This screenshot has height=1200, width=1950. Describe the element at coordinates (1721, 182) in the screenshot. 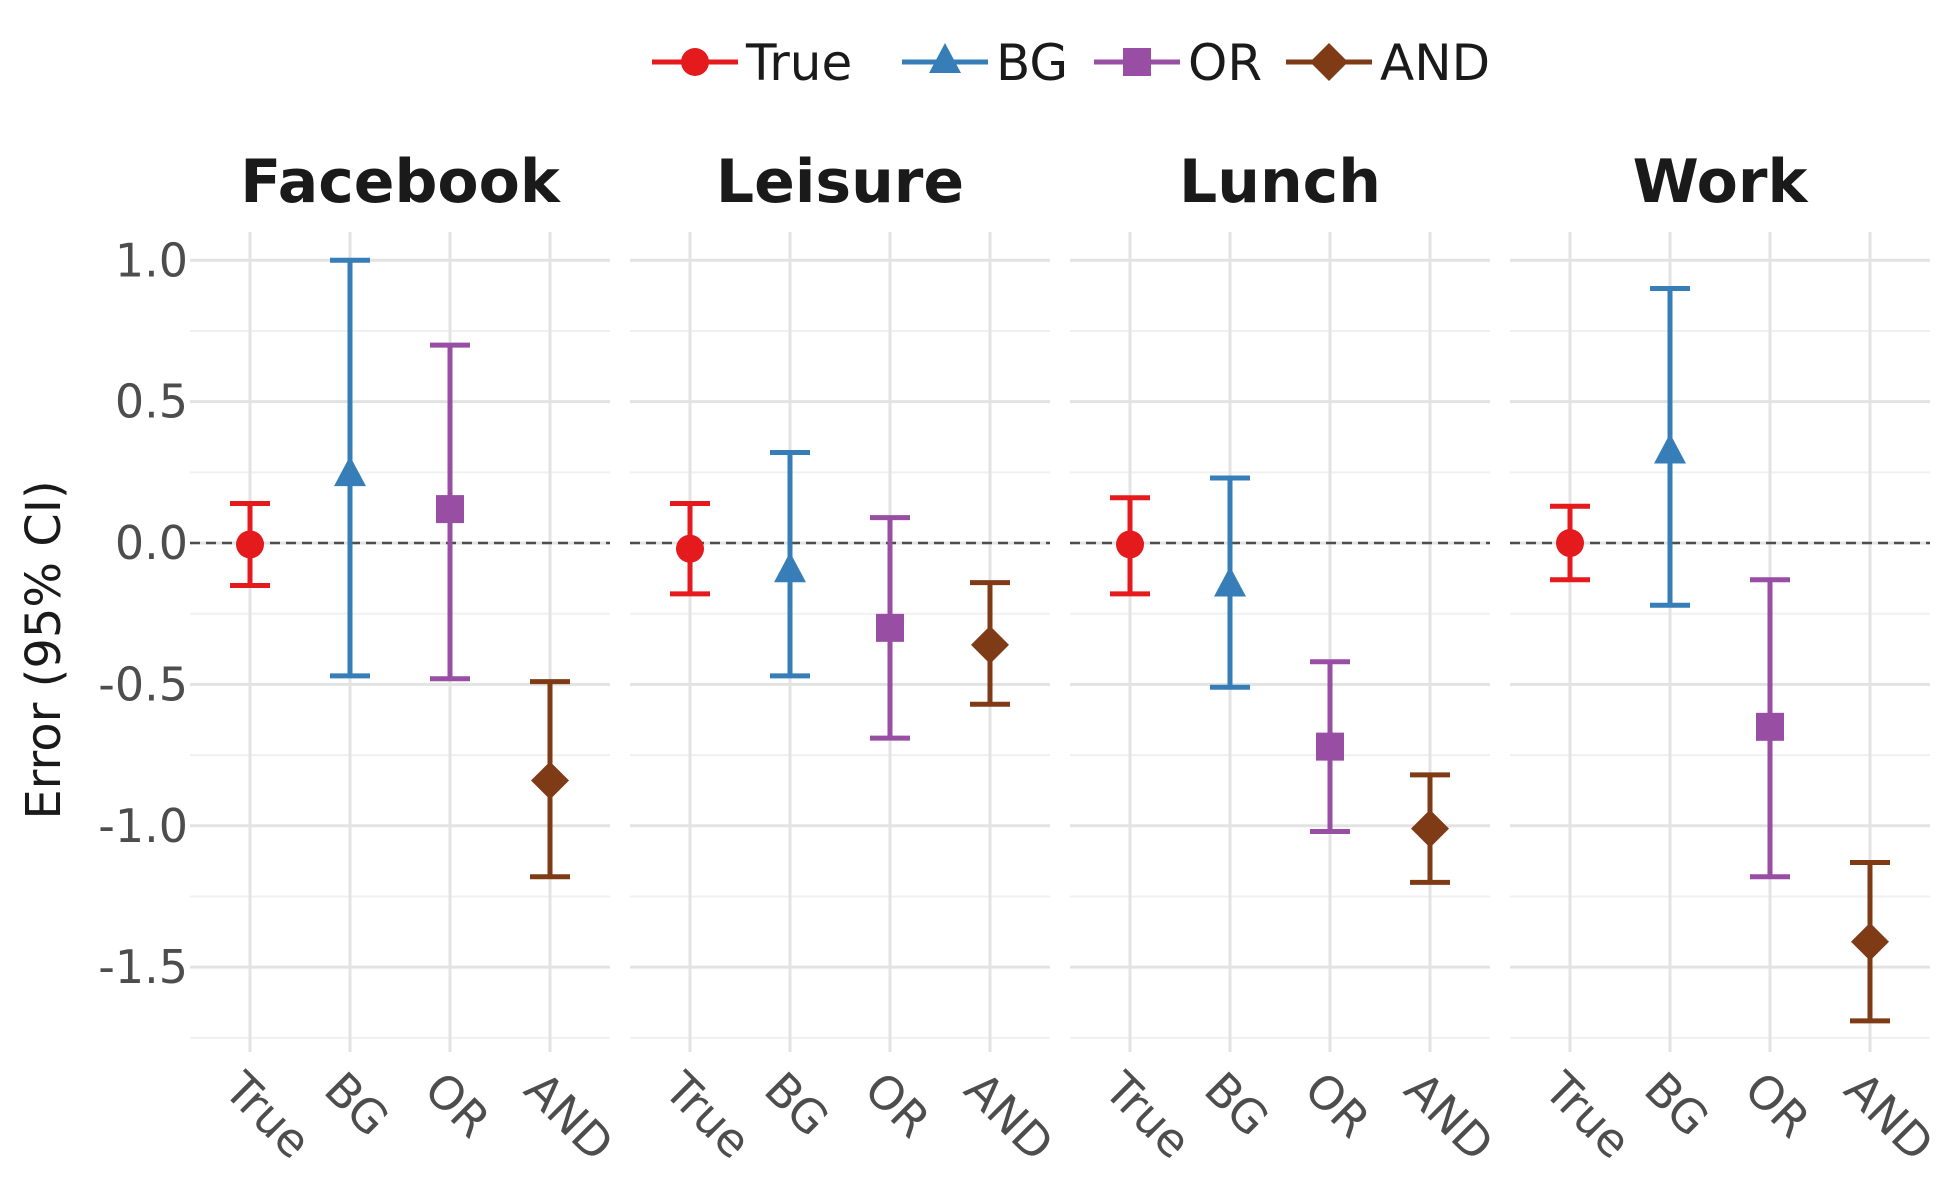

I see `facet-title: Work` at that location.